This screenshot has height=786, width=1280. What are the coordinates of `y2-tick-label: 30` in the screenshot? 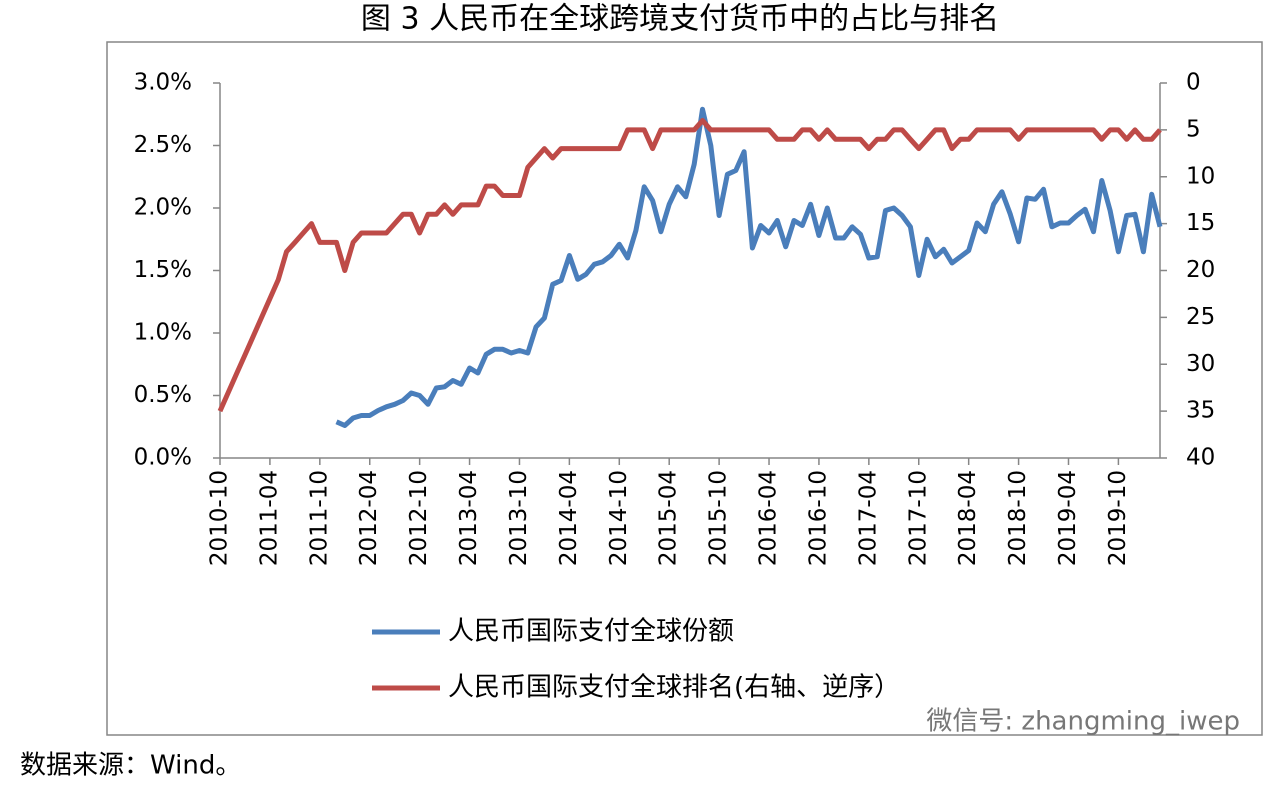 It's located at (1200, 364).